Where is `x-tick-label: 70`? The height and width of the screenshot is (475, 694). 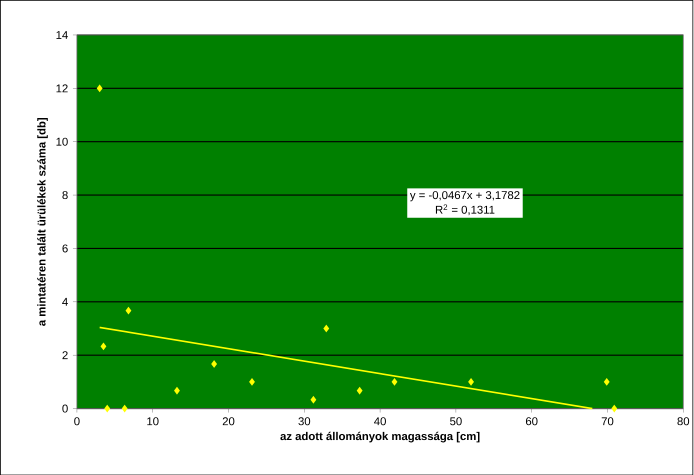
x-tick-label: 70 is located at coordinates (608, 421).